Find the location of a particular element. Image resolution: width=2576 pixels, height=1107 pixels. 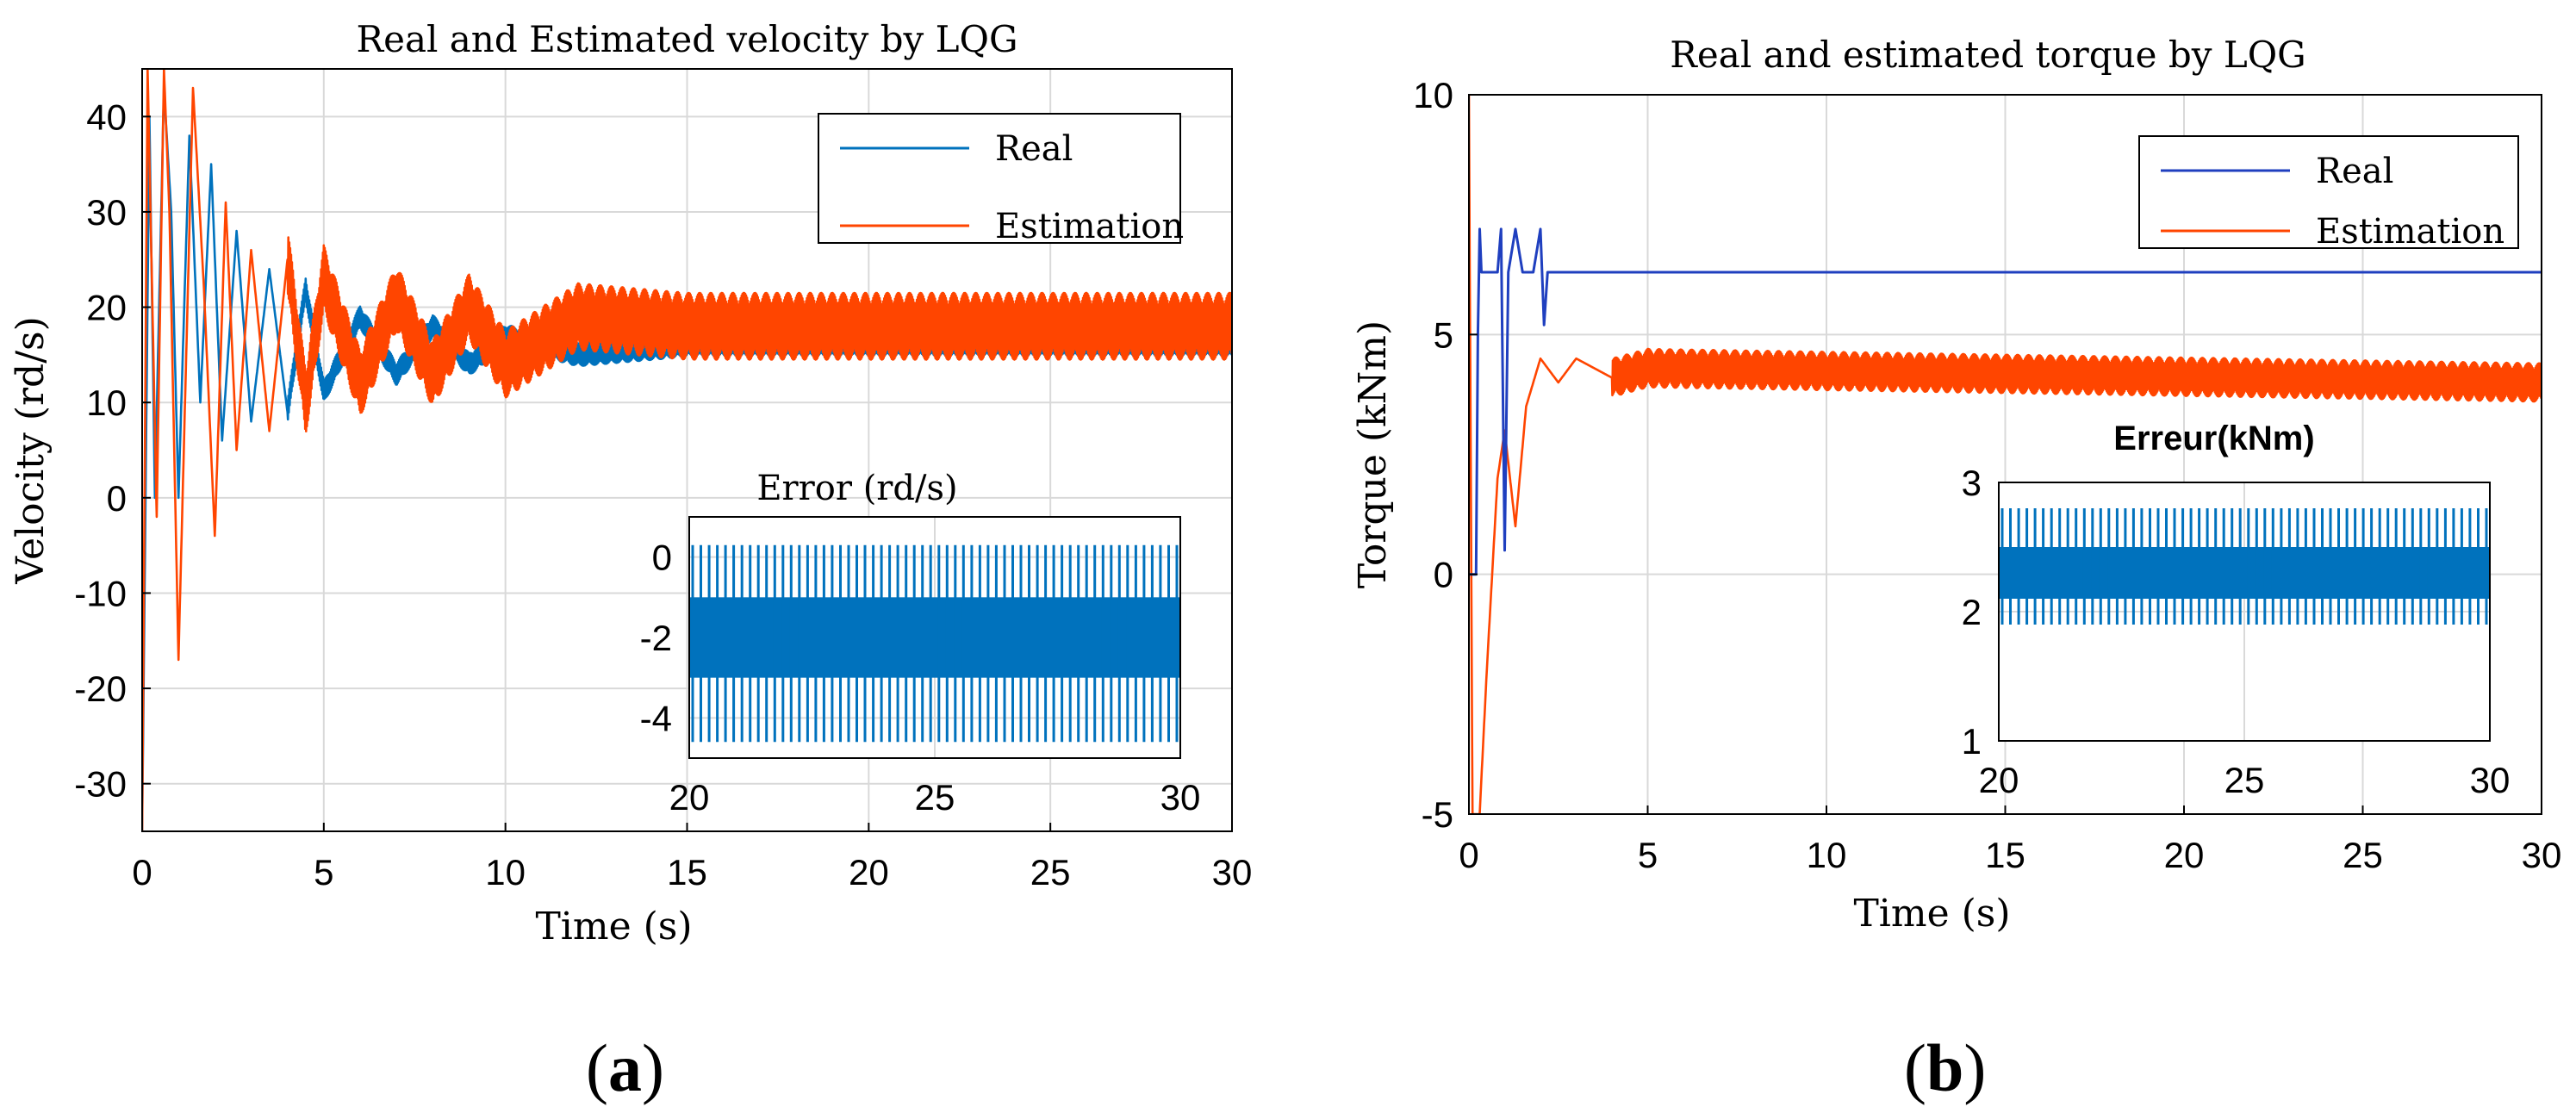

y-tick-label: 20 is located at coordinates (107, 308).